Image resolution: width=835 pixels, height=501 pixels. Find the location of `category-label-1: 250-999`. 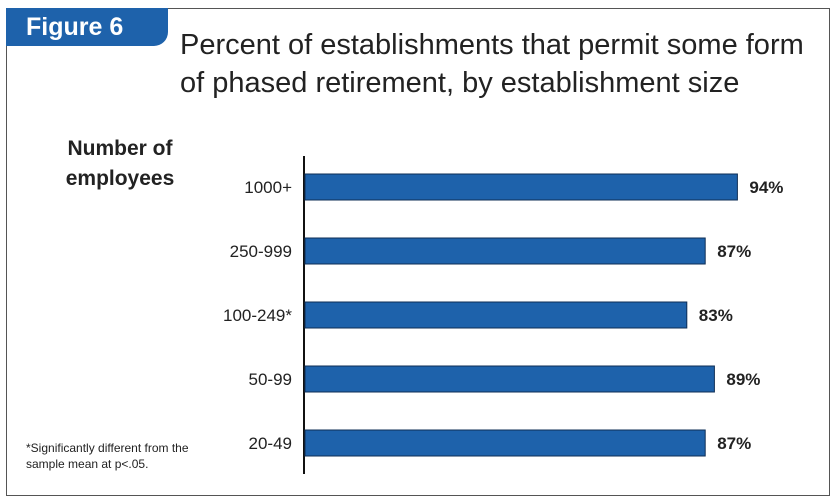

category-label-1: 250-999 is located at coordinates (261, 251).